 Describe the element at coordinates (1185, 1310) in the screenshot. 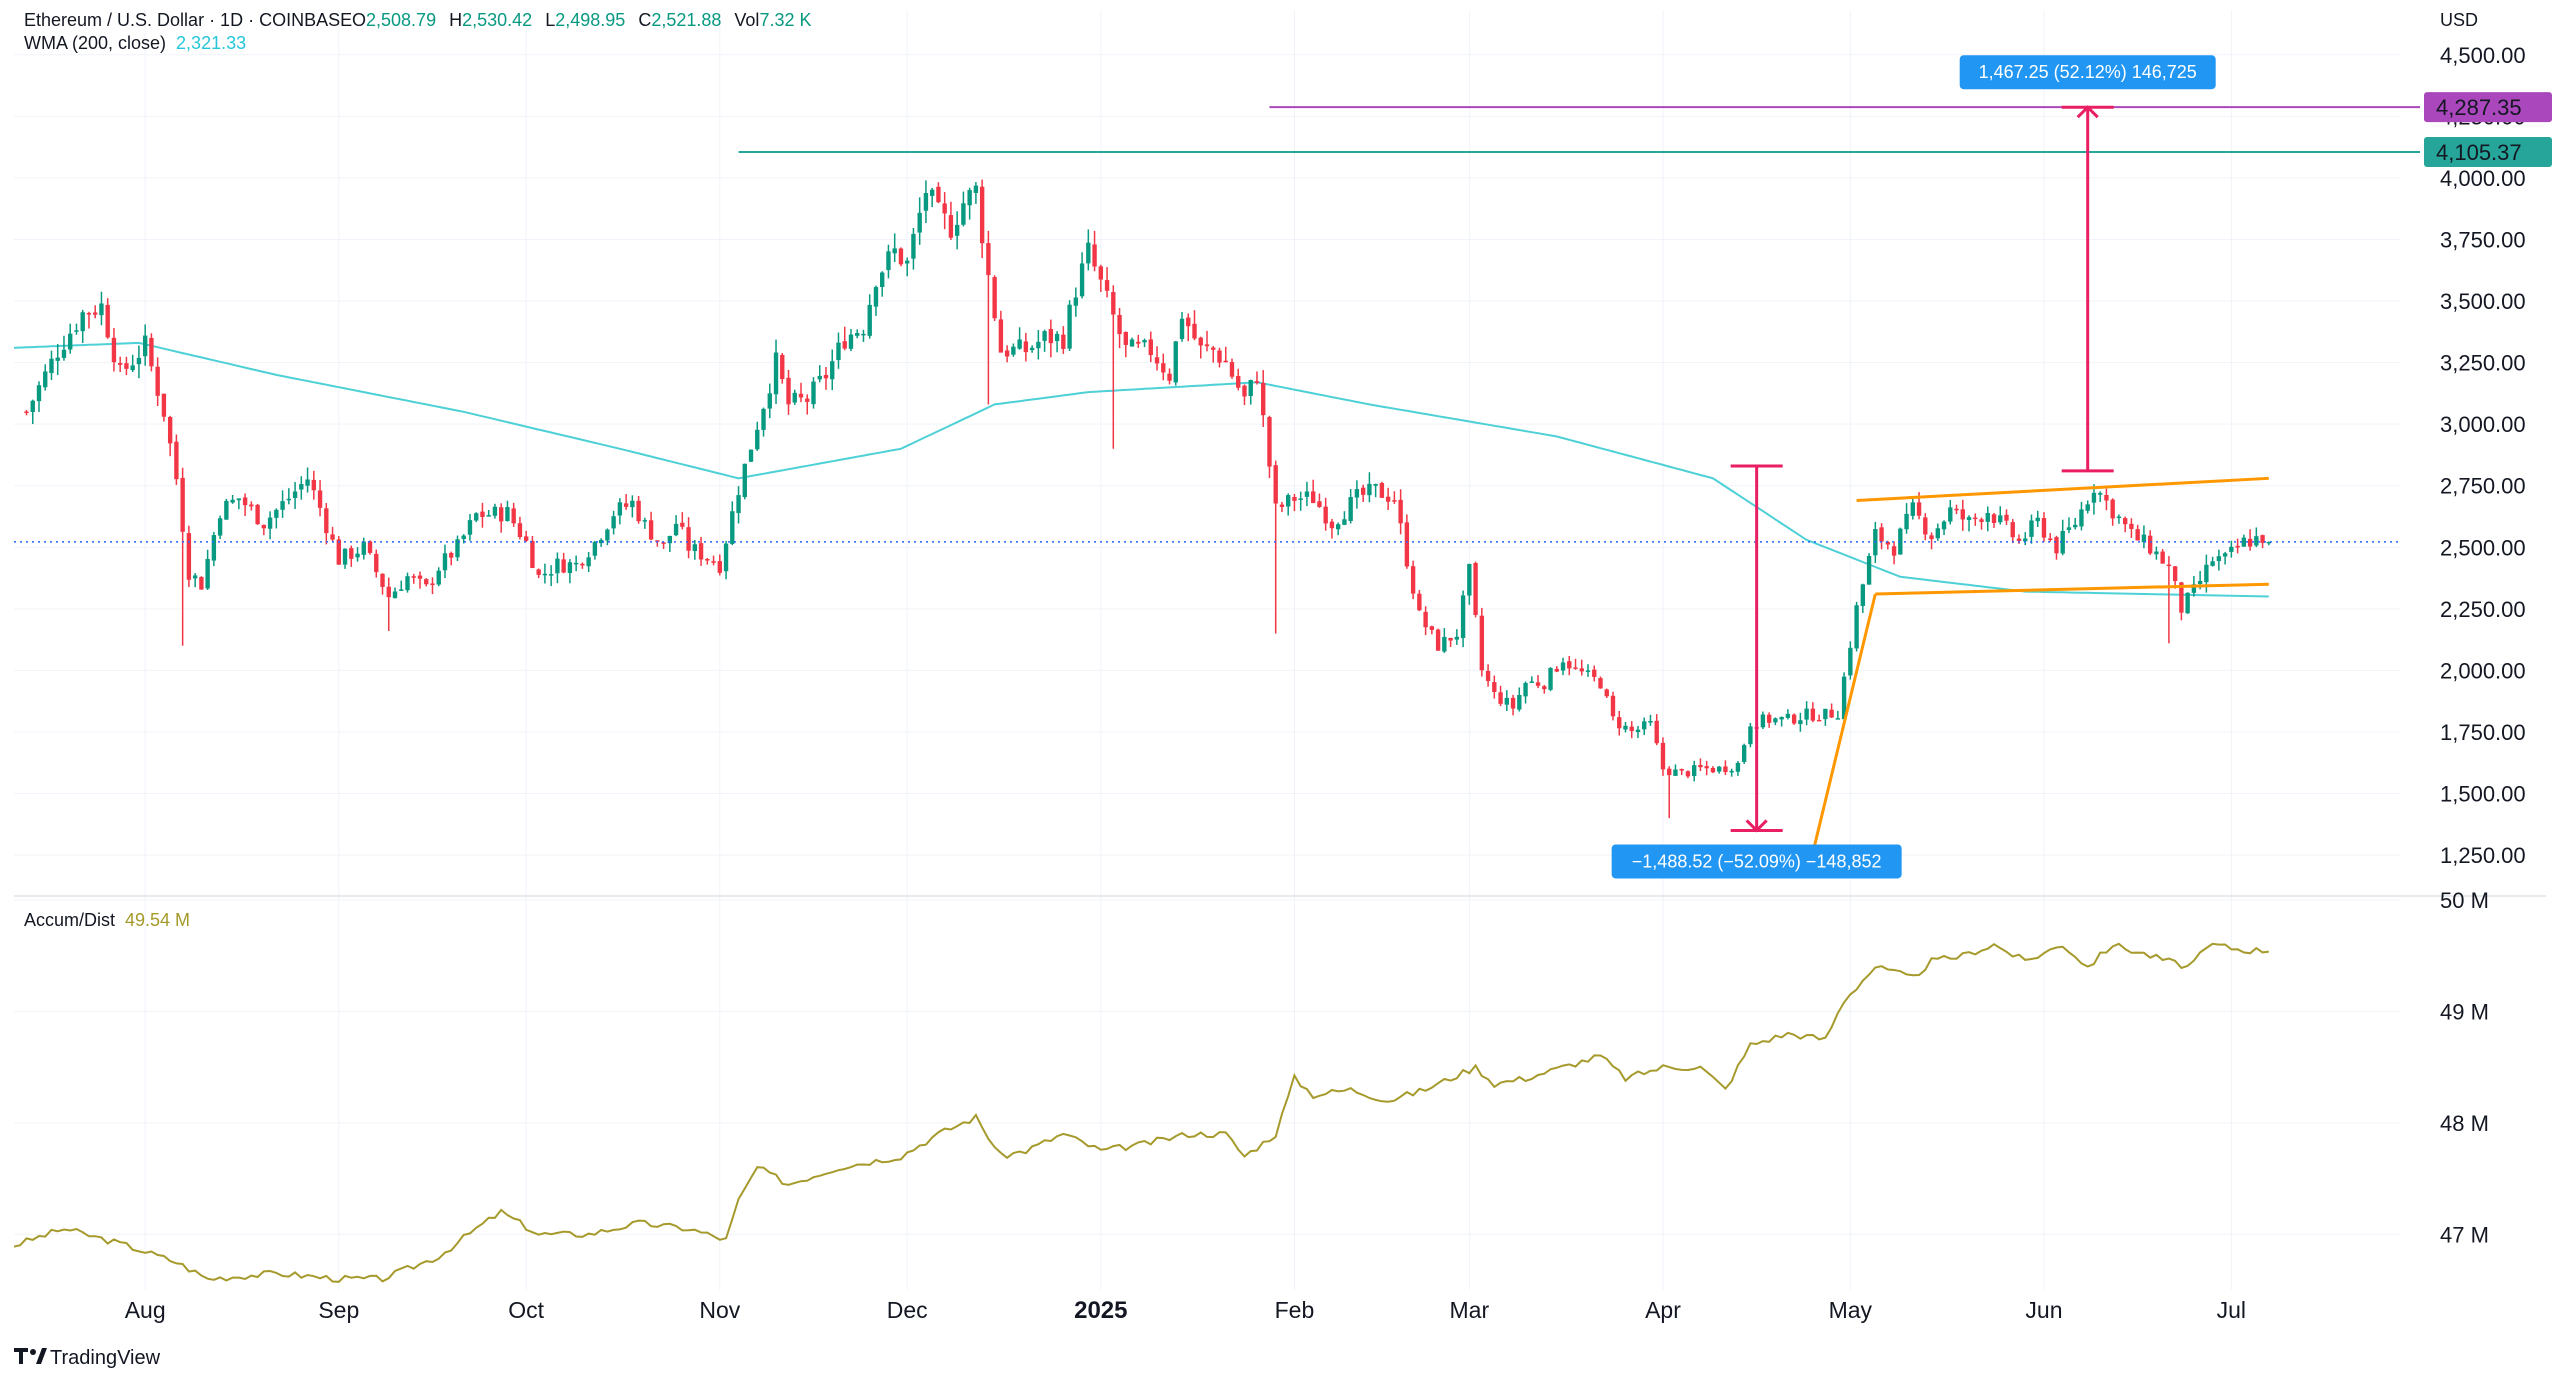

I see `time-axis: Aug Sep Oct Nov Dec 2025 Feb Mar Apr May Jun Jul` at that location.